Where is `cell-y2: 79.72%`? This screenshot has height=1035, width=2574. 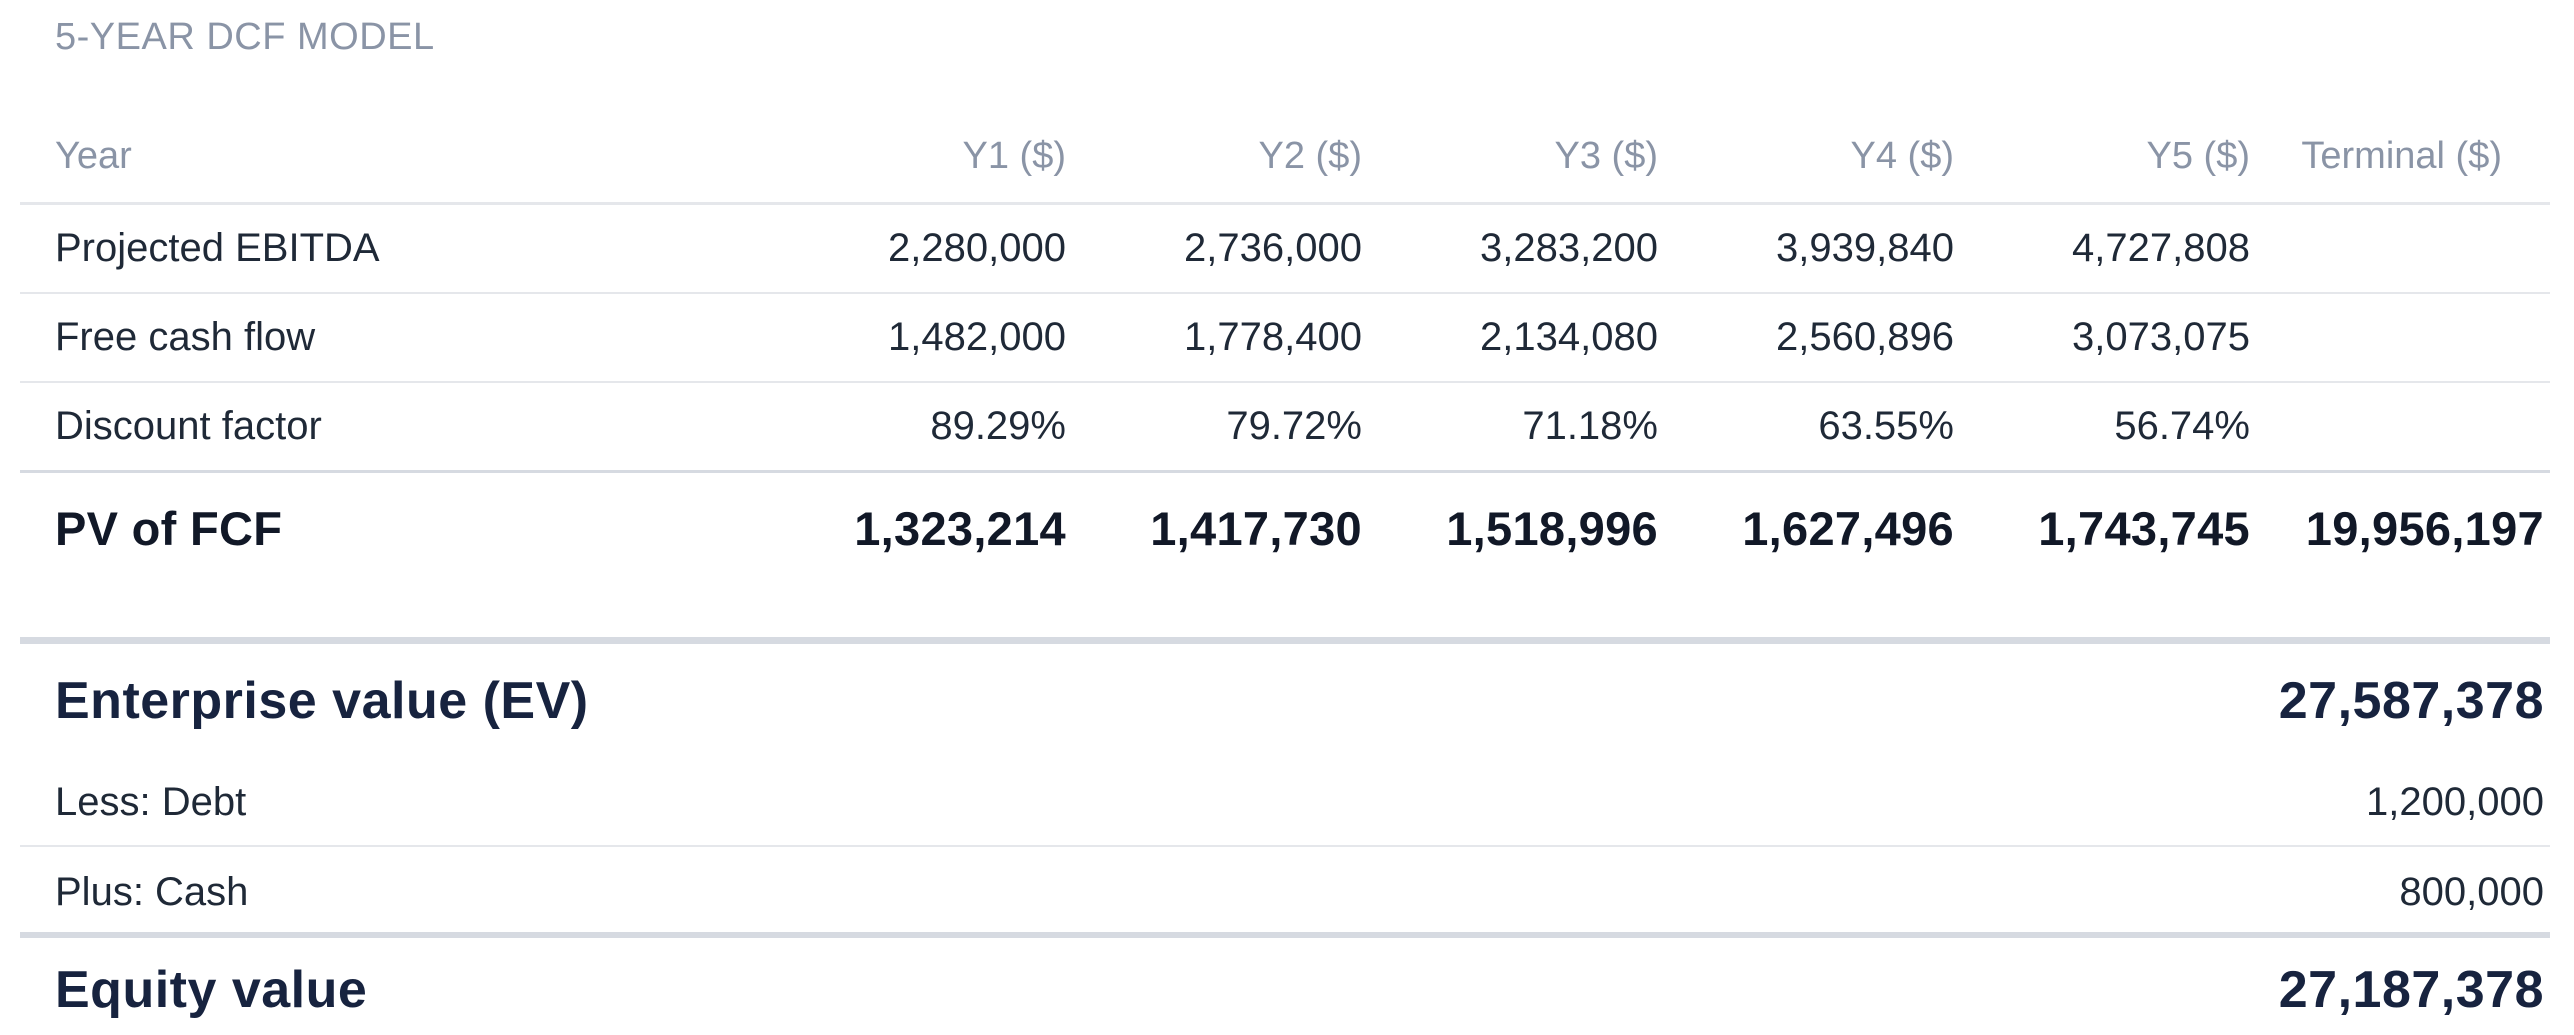 cell-y2: 79.72% is located at coordinates (1234, 427).